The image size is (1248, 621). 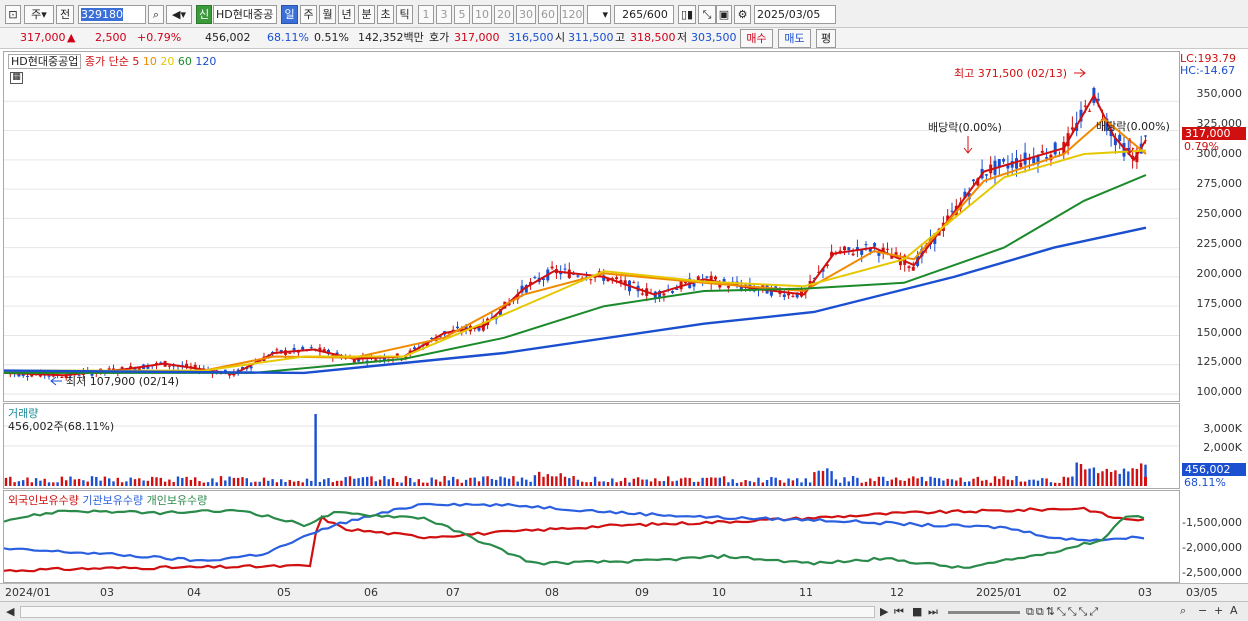 I want to click on search-icon: ⌕, so click(x=156, y=14).